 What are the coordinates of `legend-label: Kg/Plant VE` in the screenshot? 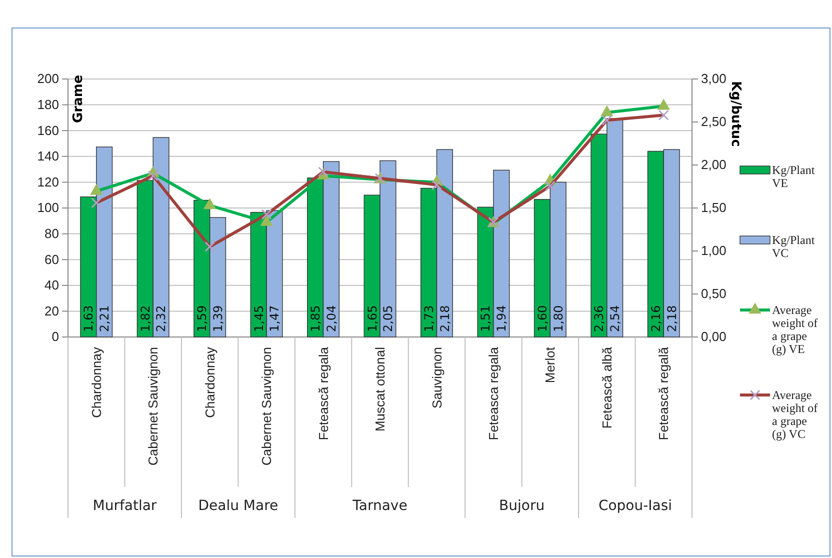 It's located at (794, 176).